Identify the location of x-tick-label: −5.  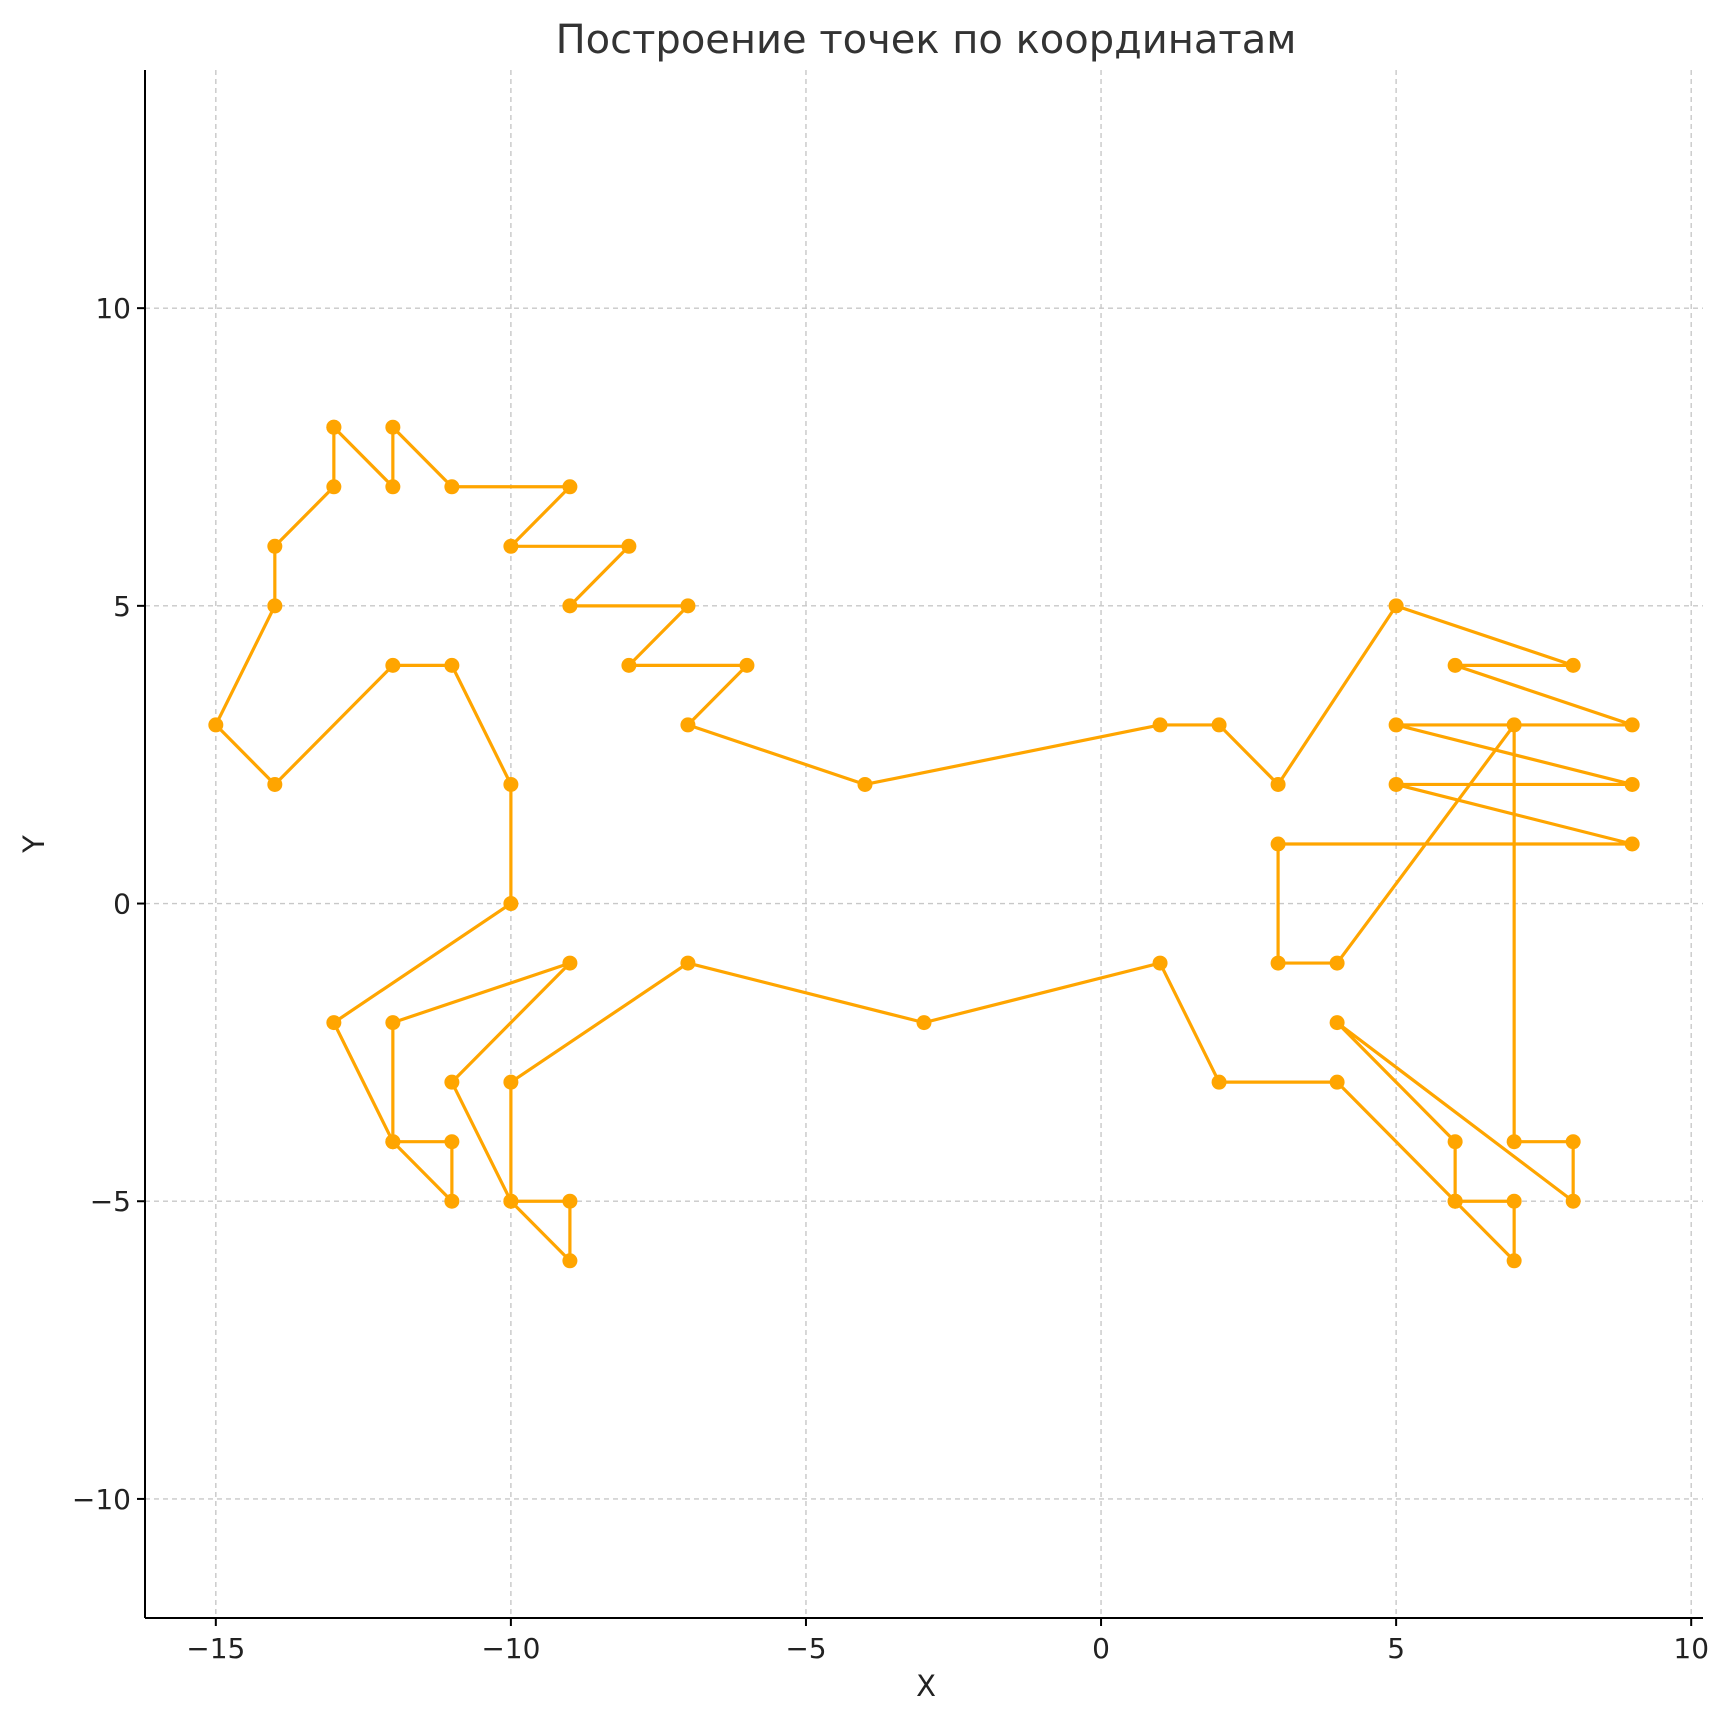
(805, 1648).